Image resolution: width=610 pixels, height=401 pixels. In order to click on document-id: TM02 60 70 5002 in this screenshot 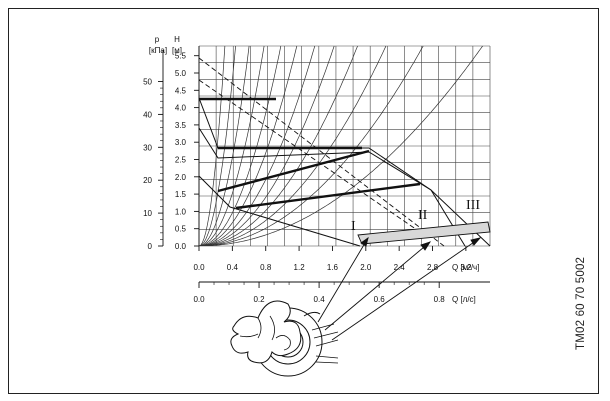, I will do `click(581, 303)`.